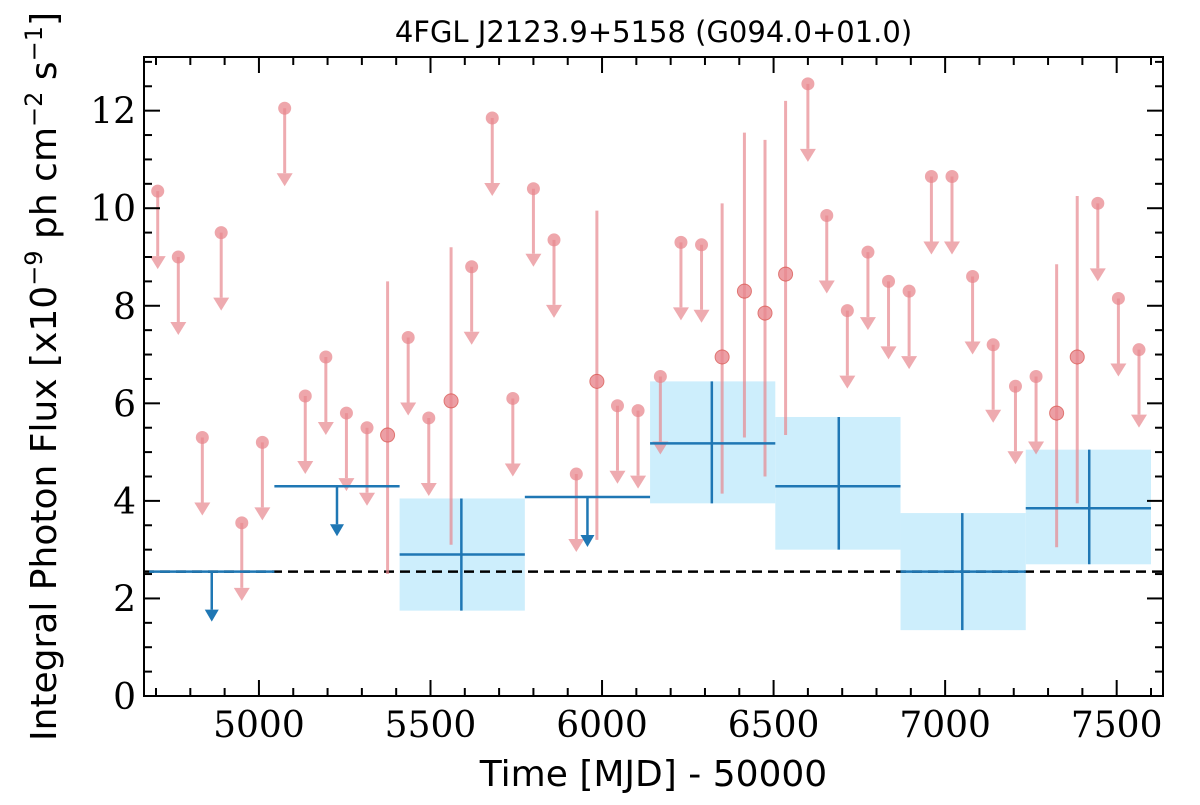 This screenshot has width=1200, height=805. What do you see at coordinates (1117, 725) in the screenshot?
I see `x-tick-label: 7500` at bounding box center [1117, 725].